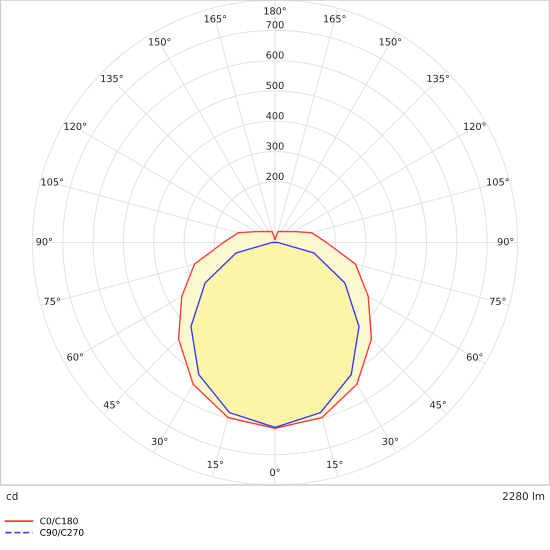 The height and width of the screenshot is (550, 550). Describe the element at coordinates (275, 24) in the screenshot. I see `y-tick-label: 700` at that location.